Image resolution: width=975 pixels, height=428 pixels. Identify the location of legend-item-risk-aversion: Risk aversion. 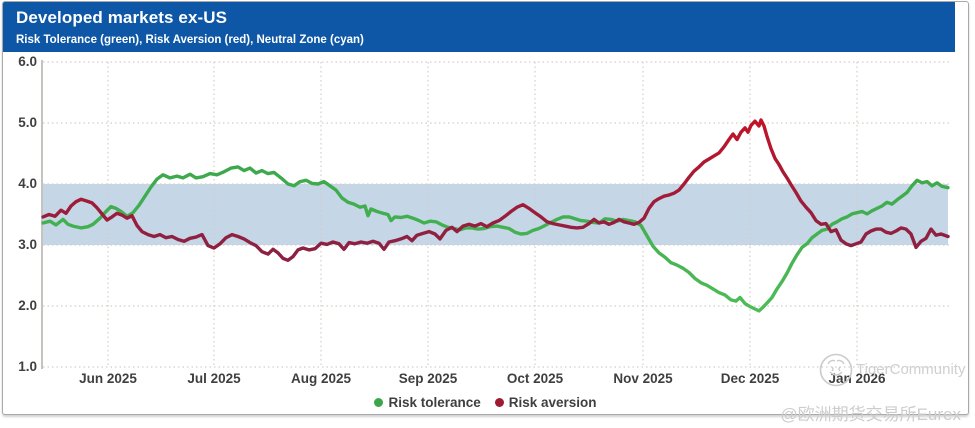
(545, 402).